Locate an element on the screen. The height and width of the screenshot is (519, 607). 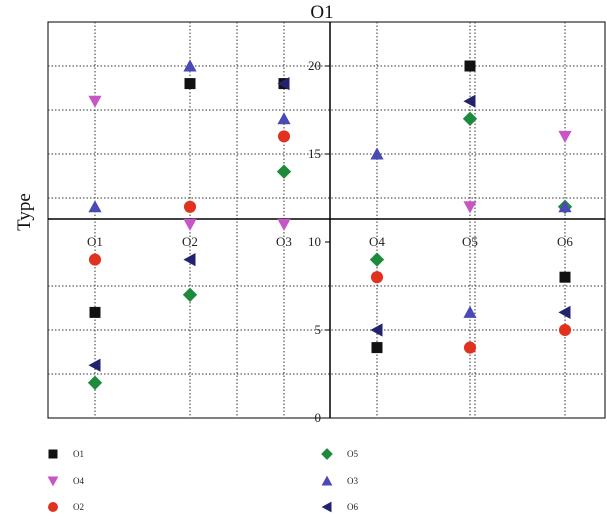
legend-label: O1 is located at coordinates (78, 454).